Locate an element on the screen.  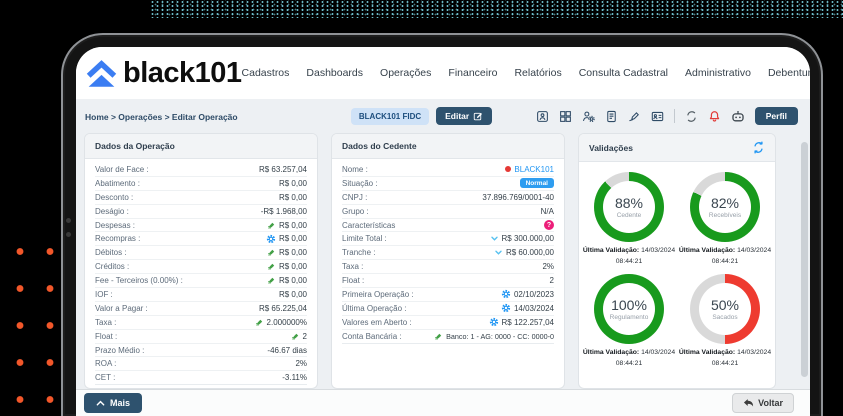
field-label: Créditos : is located at coordinates (112, 267).